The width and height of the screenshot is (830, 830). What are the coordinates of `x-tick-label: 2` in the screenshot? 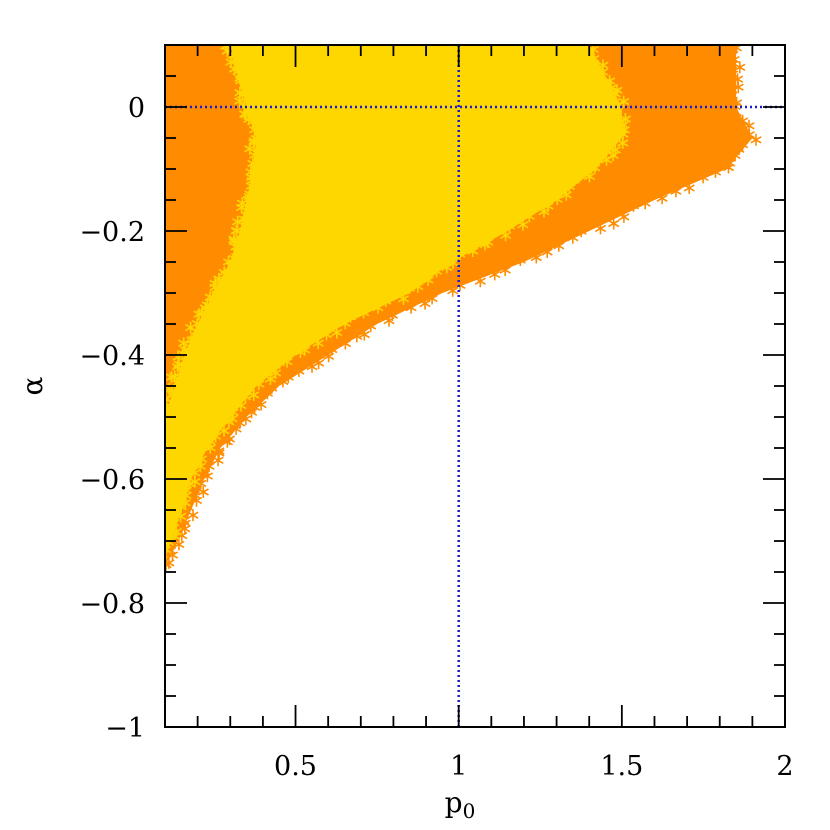 It's located at (784, 766).